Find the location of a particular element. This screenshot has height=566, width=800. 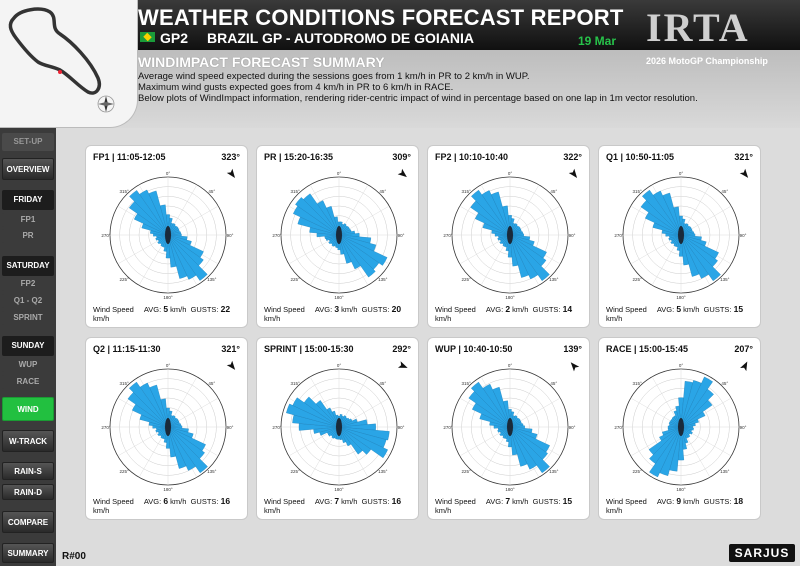

gusts-value: 16 is located at coordinates (396, 501).